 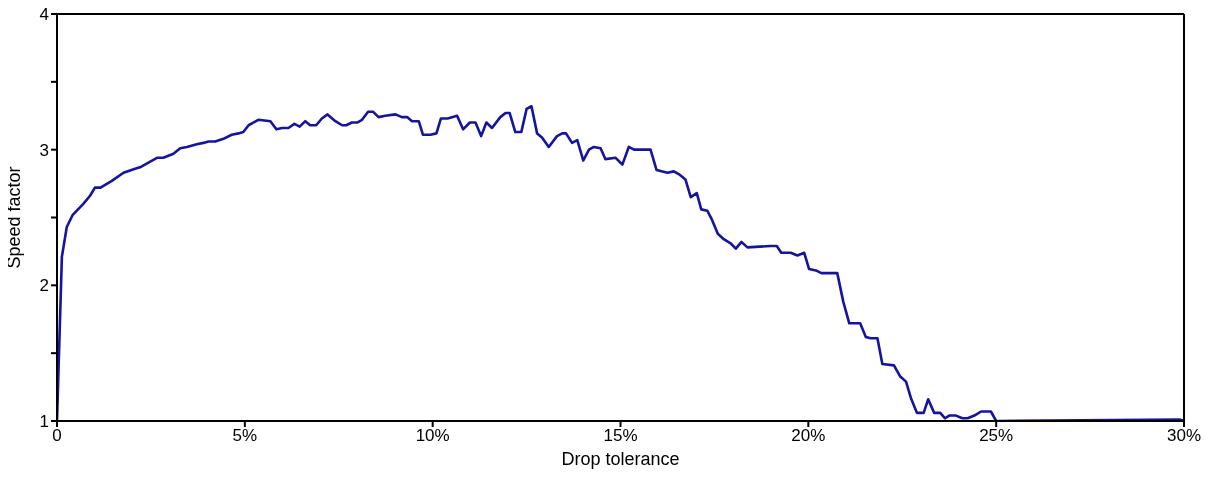 I want to click on x-tick-label: 25%, so click(x=996, y=436).